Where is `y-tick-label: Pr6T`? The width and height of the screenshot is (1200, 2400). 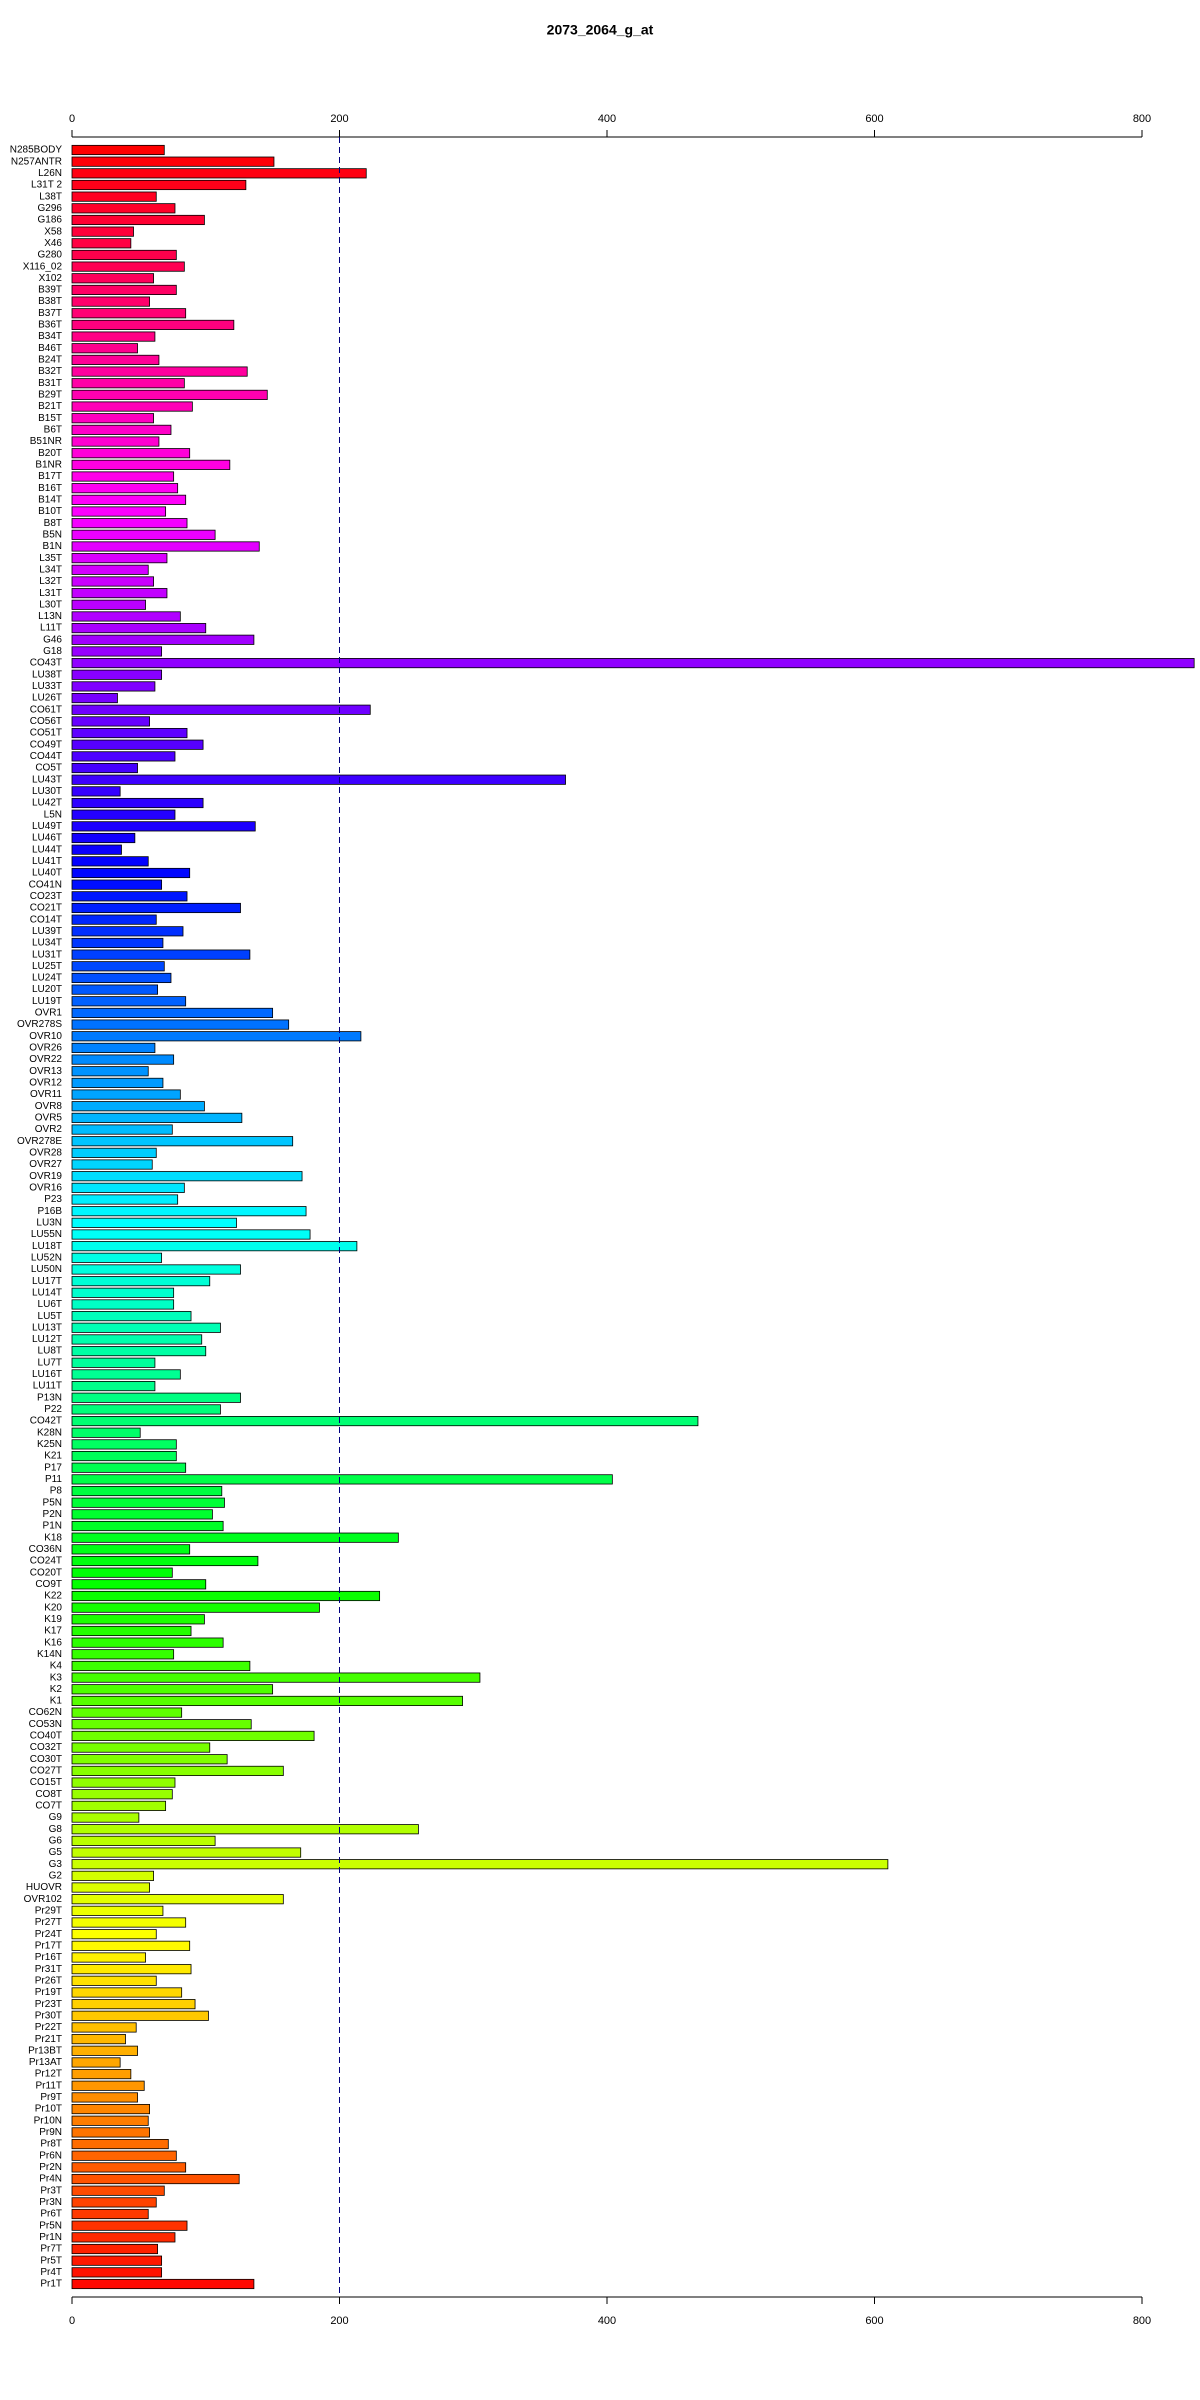
y-tick-label: Pr6T is located at coordinates (51, 2214).